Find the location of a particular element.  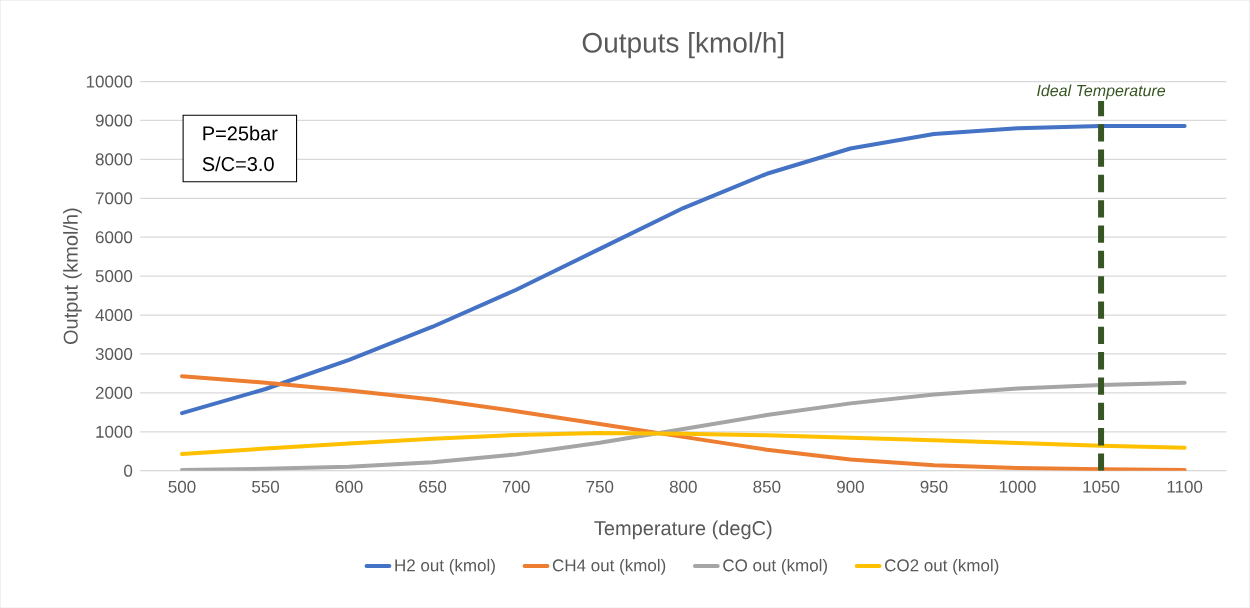

legend-label: CO2 out (kmol) is located at coordinates (942, 566).